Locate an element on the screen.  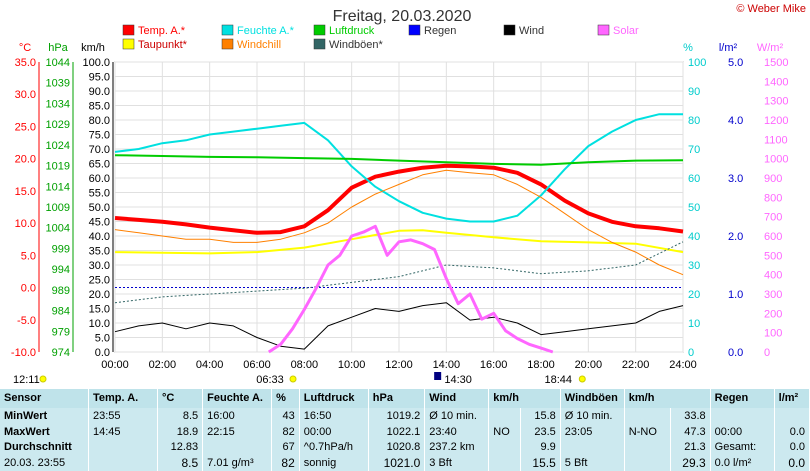
gust-label is located at coordinates (592, 447).